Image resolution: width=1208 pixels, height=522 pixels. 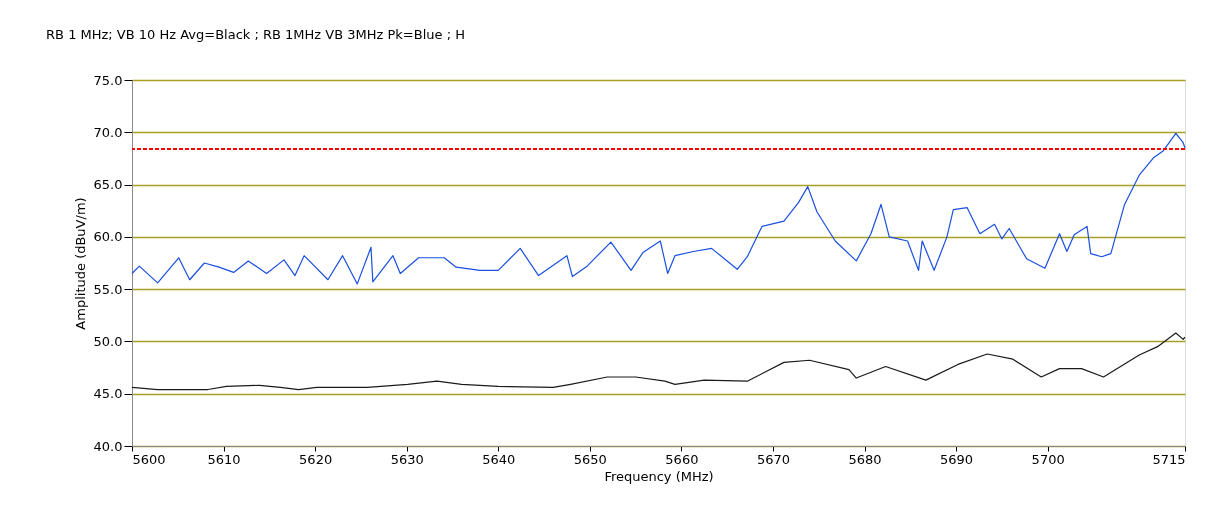 I want to click on y-tick-label: 40.0, so click(x=108, y=446).